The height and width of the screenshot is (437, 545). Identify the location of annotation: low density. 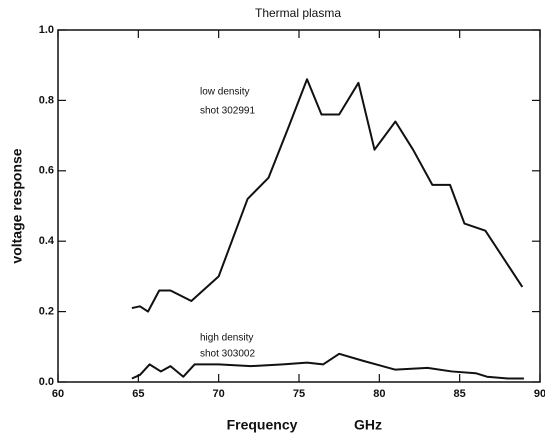
(224, 92).